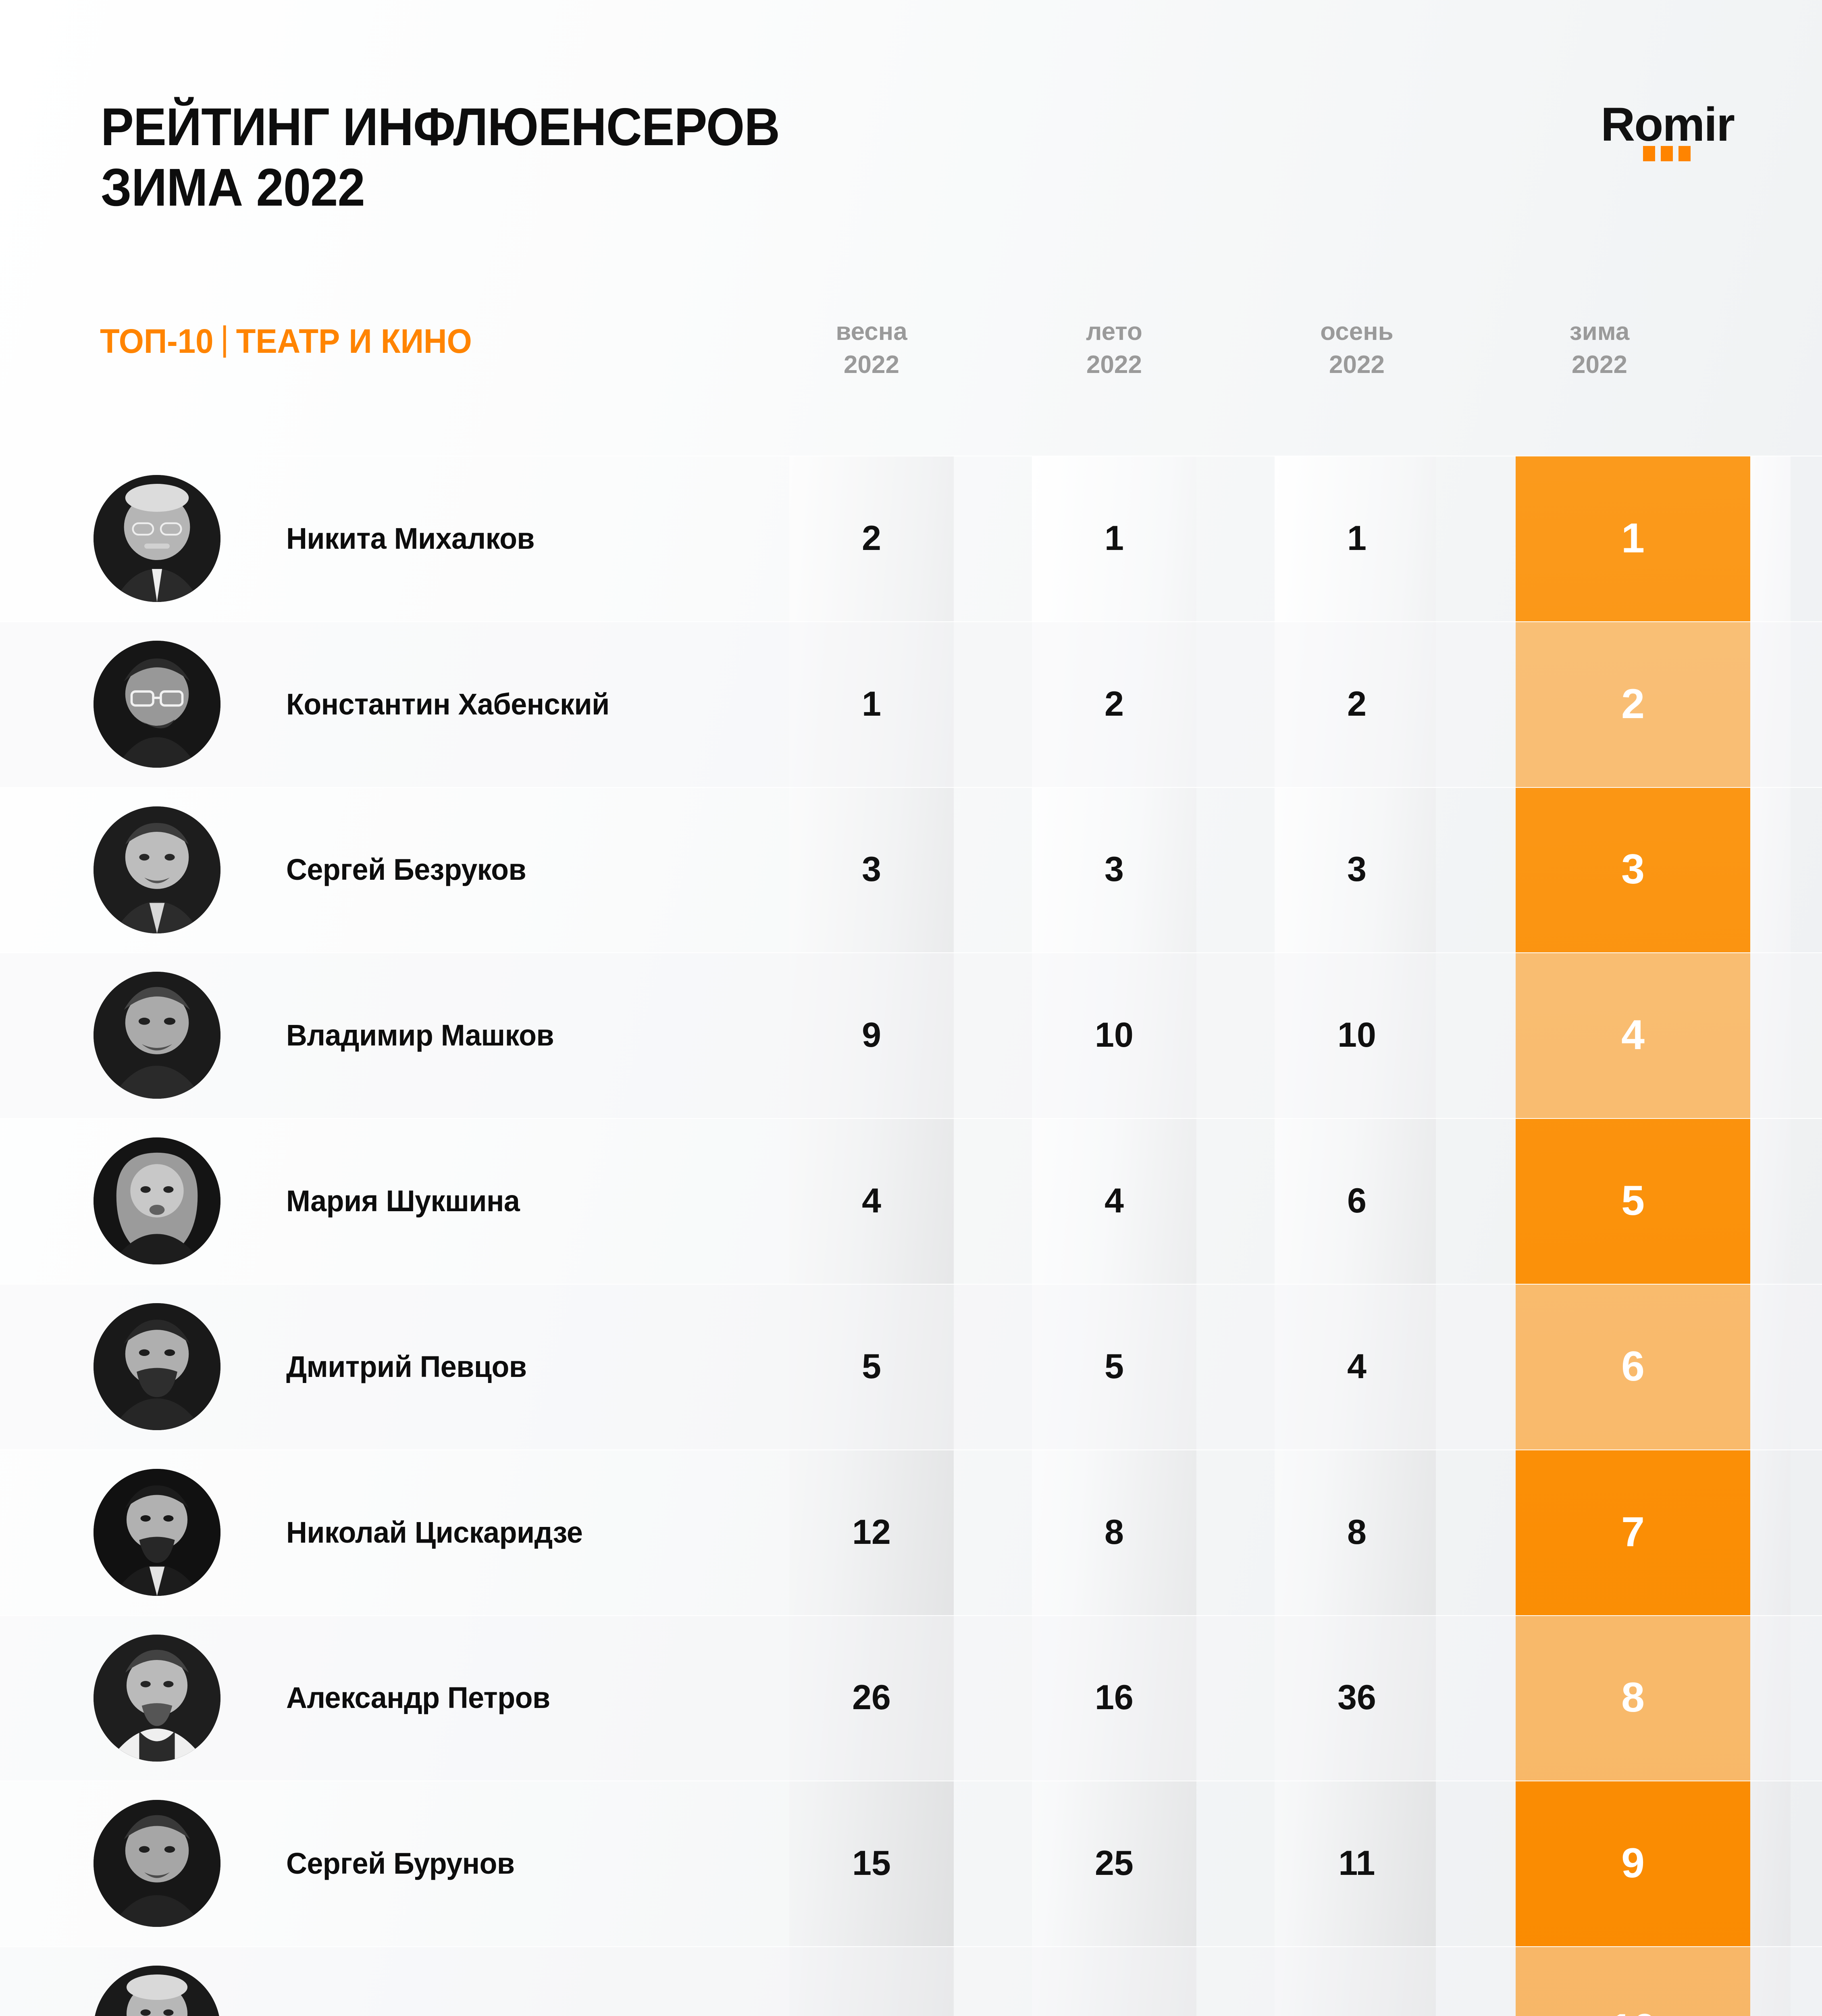 Image resolution: width=1822 pixels, height=2016 pixels. I want to click on rank-autumn: 10, so click(1356, 1035).